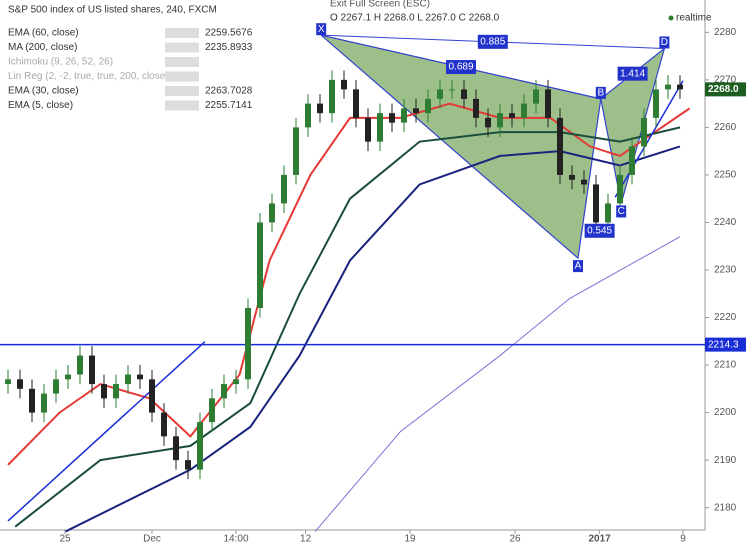 The width and height of the screenshot is (746, 552). Describe the element at coordinates (725, 175) in the screenshot. I see `y-tick-label: 2250` at that location.